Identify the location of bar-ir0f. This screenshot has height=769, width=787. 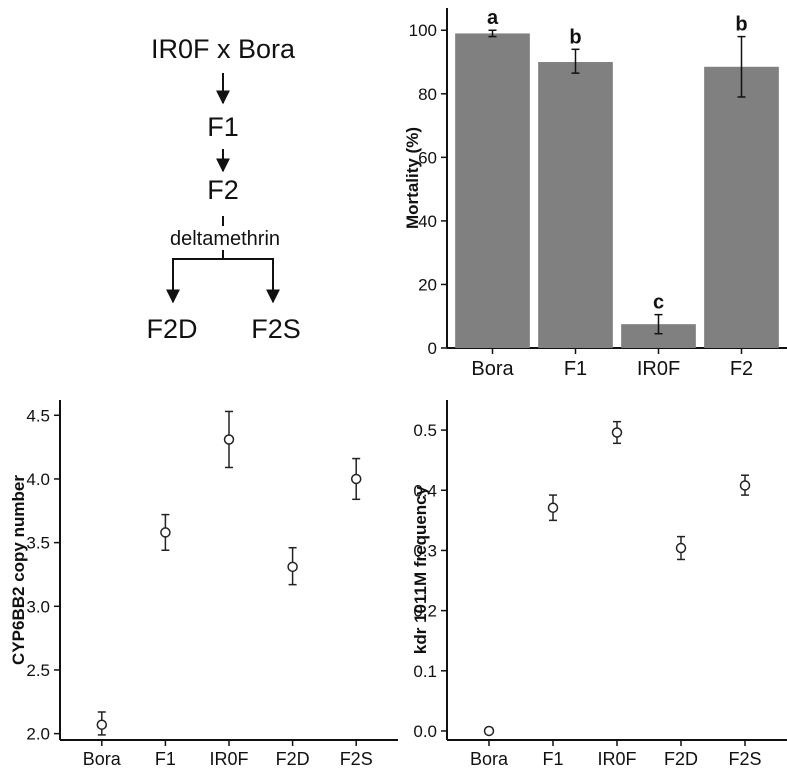
(658, 336).